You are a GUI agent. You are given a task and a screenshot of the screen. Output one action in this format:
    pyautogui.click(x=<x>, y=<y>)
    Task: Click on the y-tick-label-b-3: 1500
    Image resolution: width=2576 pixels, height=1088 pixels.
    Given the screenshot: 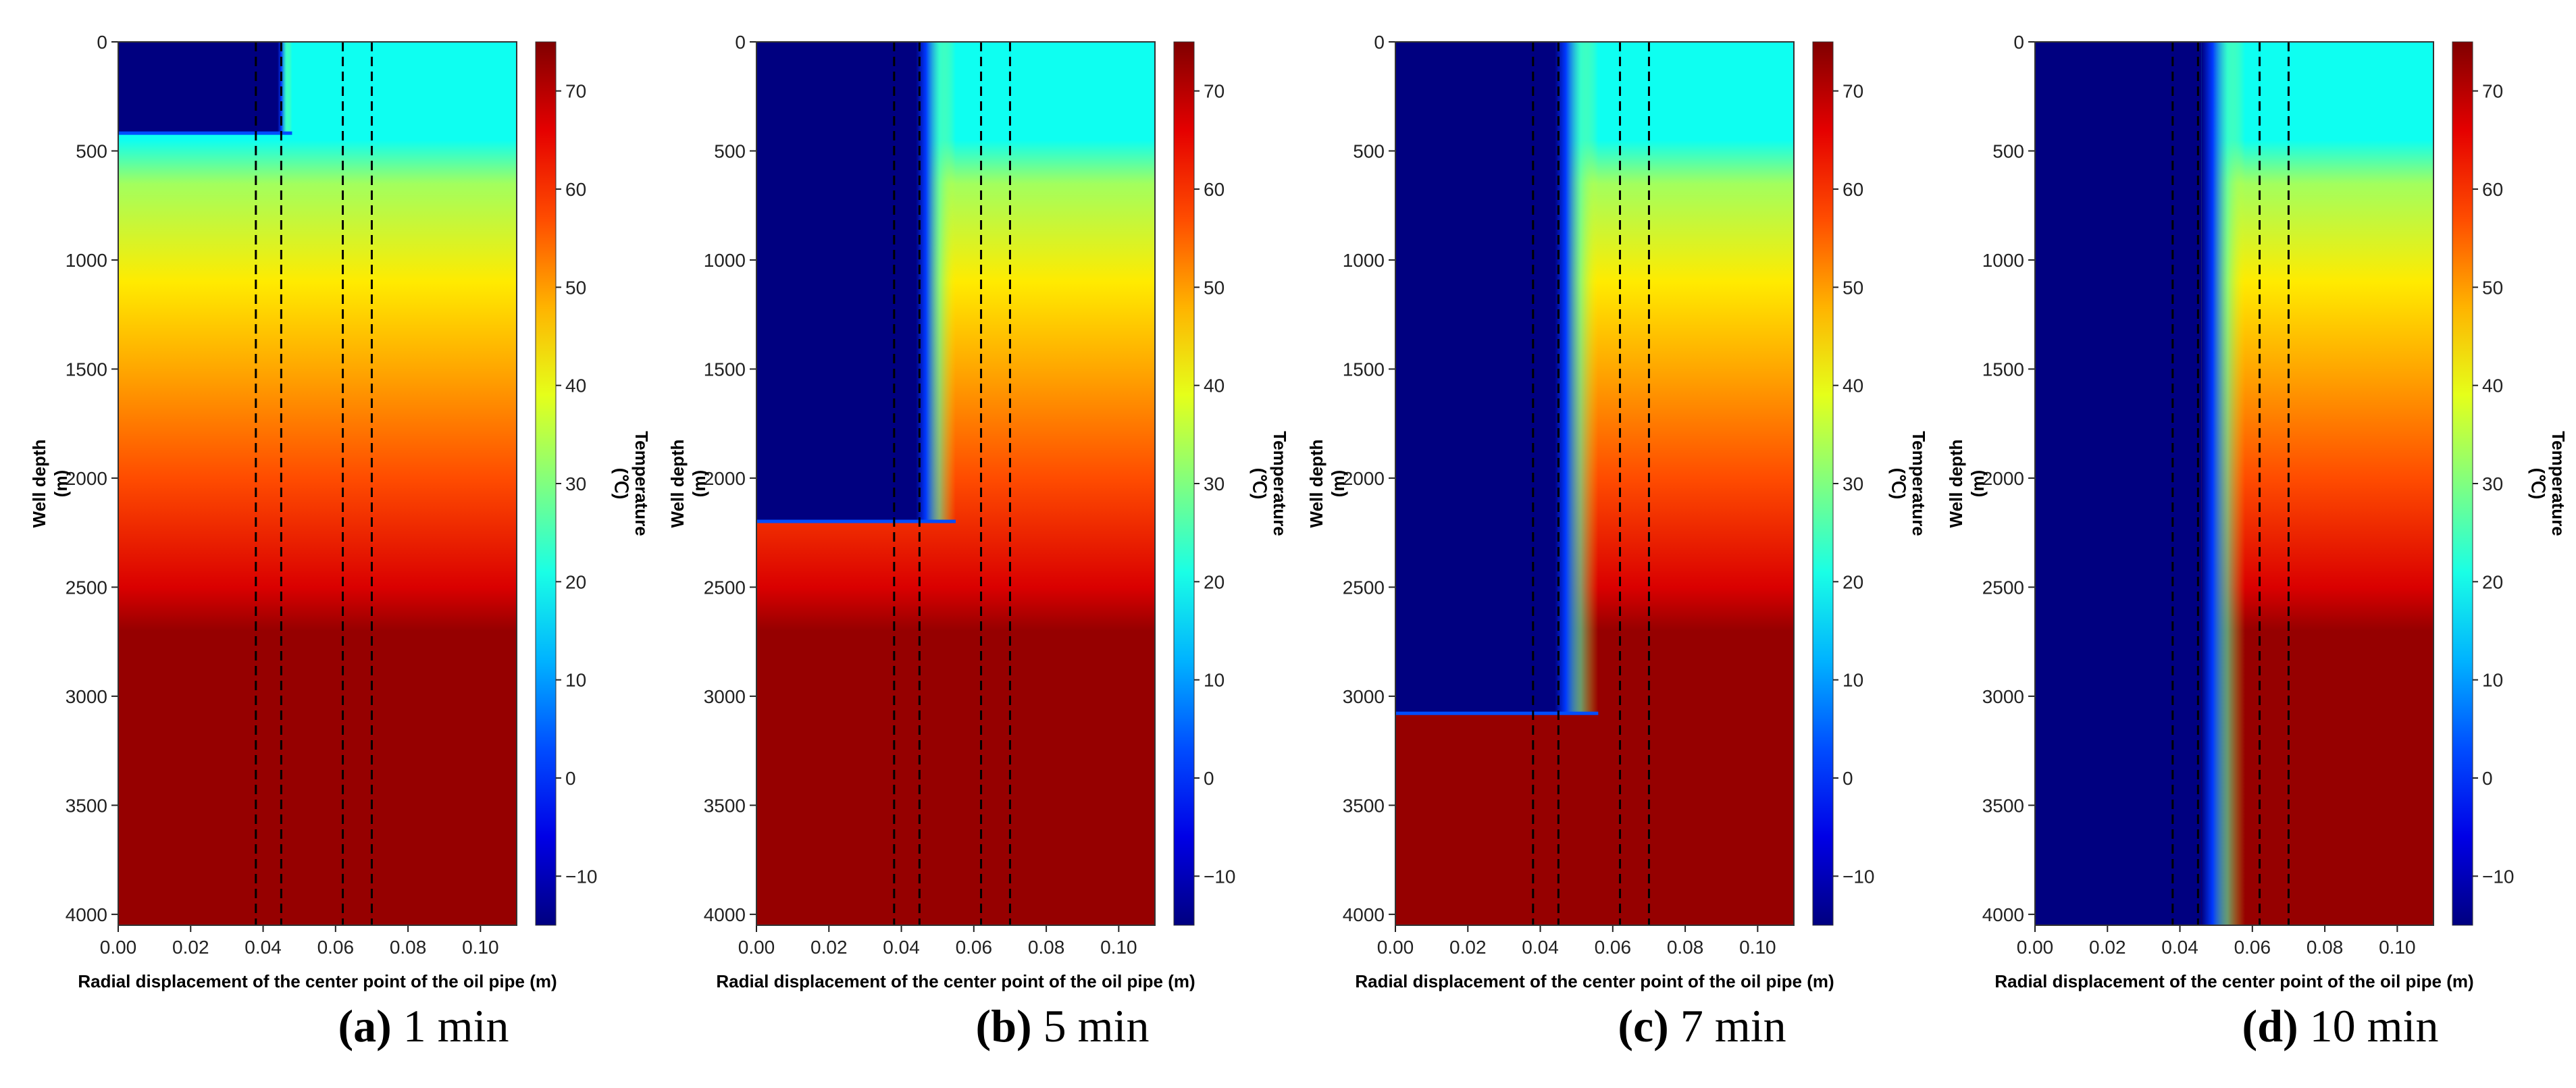 What is the action you would take?
    pyautogui.click(x=725, y=369)
    